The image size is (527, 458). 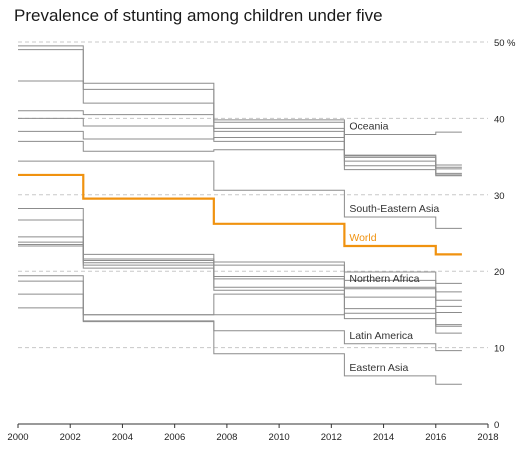 What do you see at coordinates (378, 368) in the screenshot?
I see `series-label-eastern-asia: Eastern Asia` at bounding box center [378, 368].